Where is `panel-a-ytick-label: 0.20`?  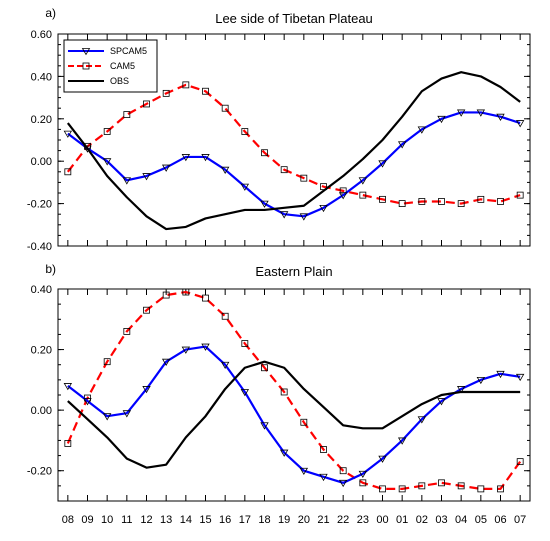 panel-a-ytick-label: 0.20 is located at coordinates (41, 120).